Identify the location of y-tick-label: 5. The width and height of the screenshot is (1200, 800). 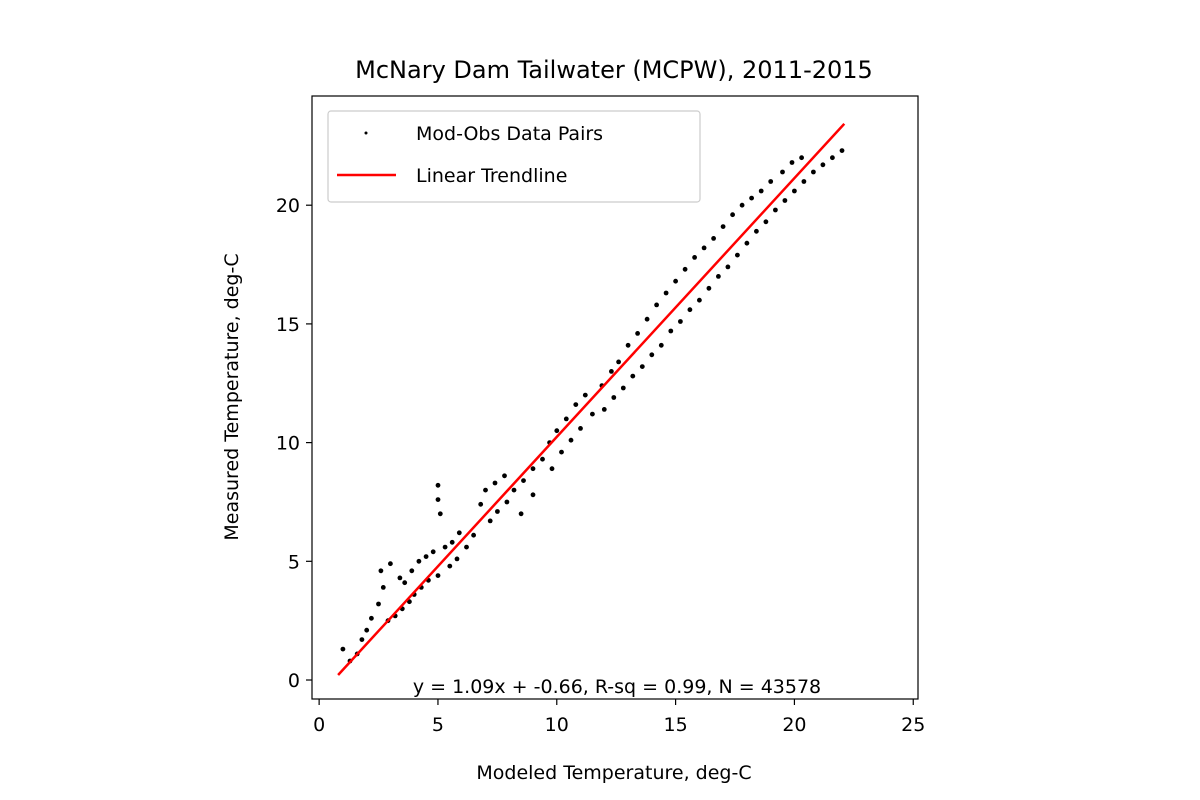
(294, 562).